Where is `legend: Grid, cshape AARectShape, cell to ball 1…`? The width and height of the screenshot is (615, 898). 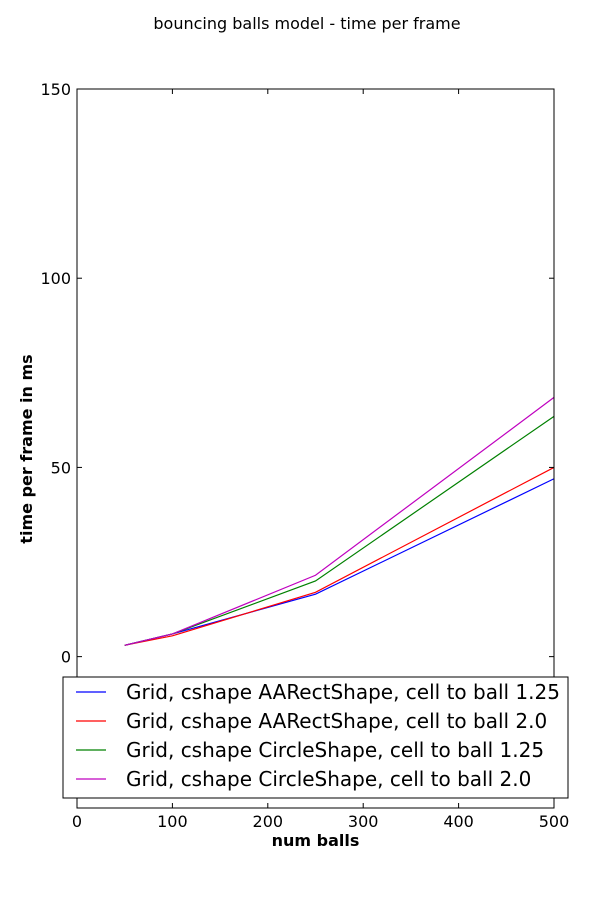
legend: Grid, cshape AARectShape, cell to ball 1… is located at coordinates (315, 737).